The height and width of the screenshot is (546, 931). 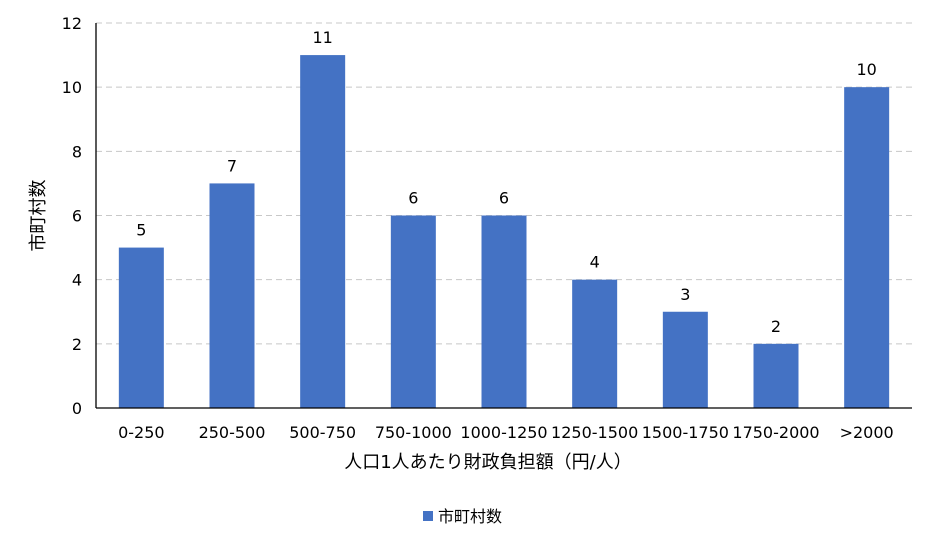 I want to click on legend: 市町村数, so click(x=462, y=516).